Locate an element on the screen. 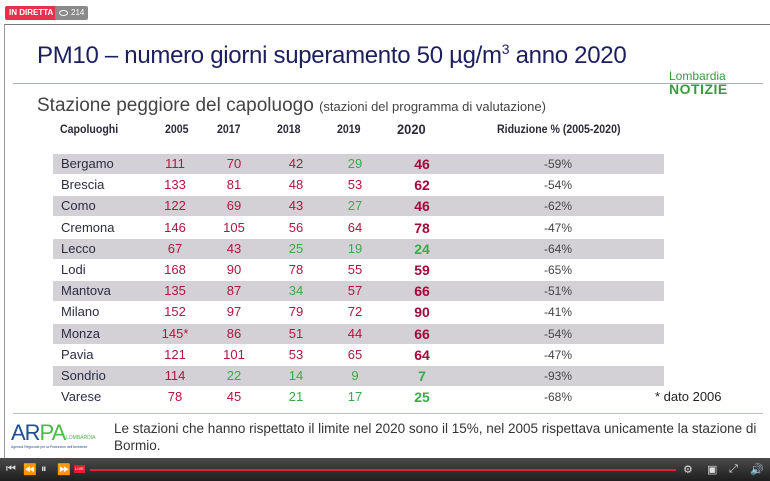 Image resolution: width=770 pixels, height=481 pixels. days-value: 51 is located at coordinates (296, 333).